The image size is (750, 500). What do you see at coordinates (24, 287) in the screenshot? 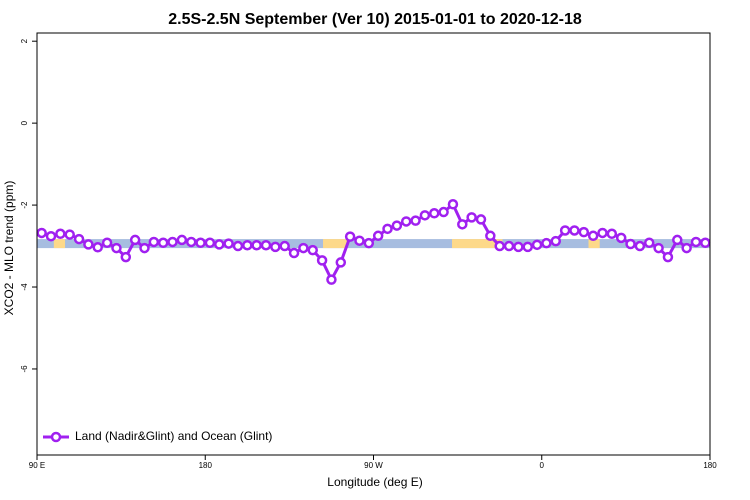
I see `y-tick-label: -4` at bounding box center [24, 287].